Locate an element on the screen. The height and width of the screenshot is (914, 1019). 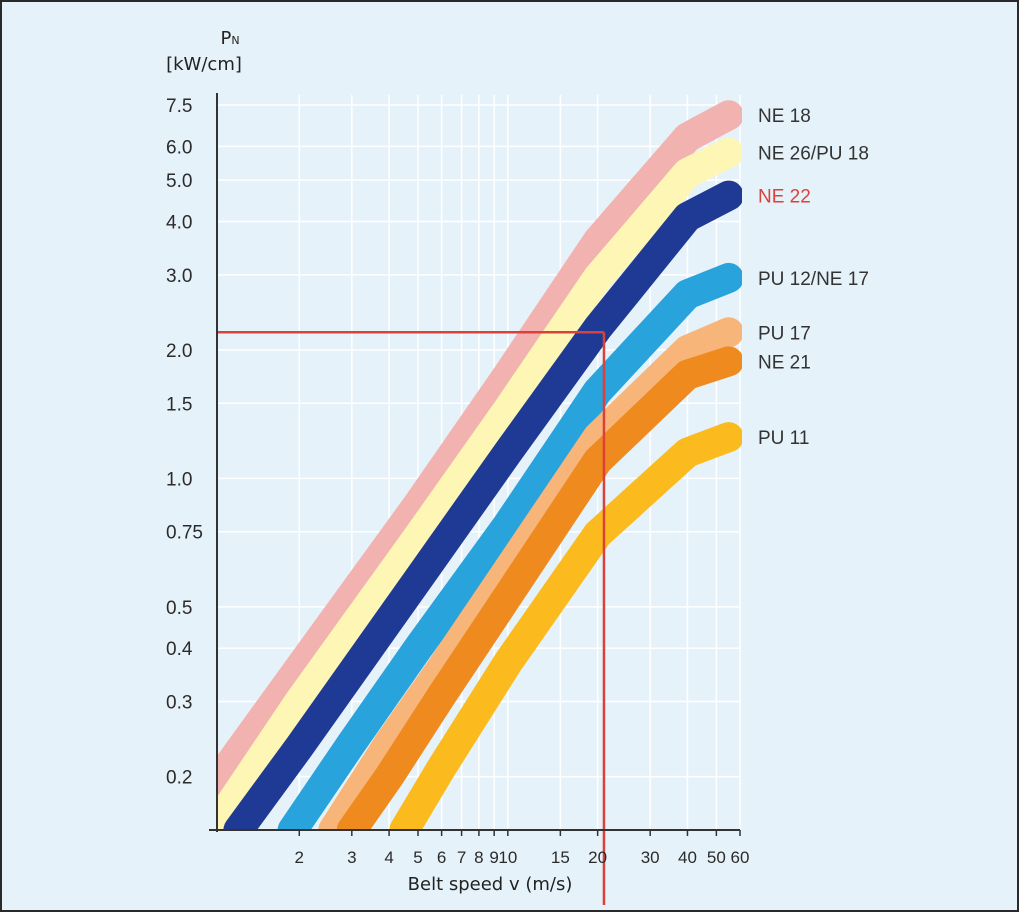
y-tick-labels: 7.5 6.0 5.0 4.0 3.0 2.0 1.5 1.0 0.75 0.5 0.4 0.3 0.2 is located at coordinates (184, 442).